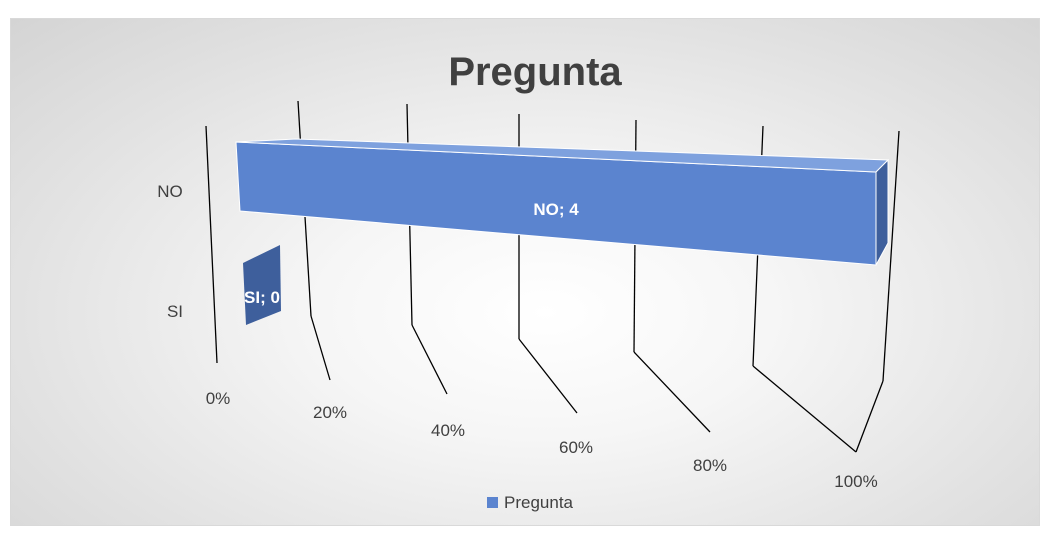  Describe the element at coordinates (262, 285) in the screenshot. I see `bar-si` at that location.